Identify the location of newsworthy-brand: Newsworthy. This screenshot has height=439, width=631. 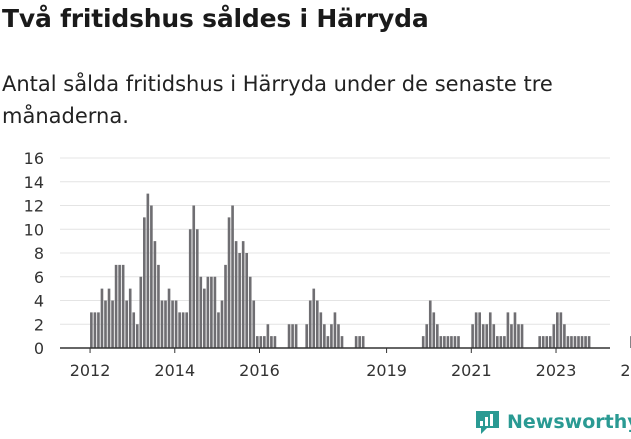
(552, 422).